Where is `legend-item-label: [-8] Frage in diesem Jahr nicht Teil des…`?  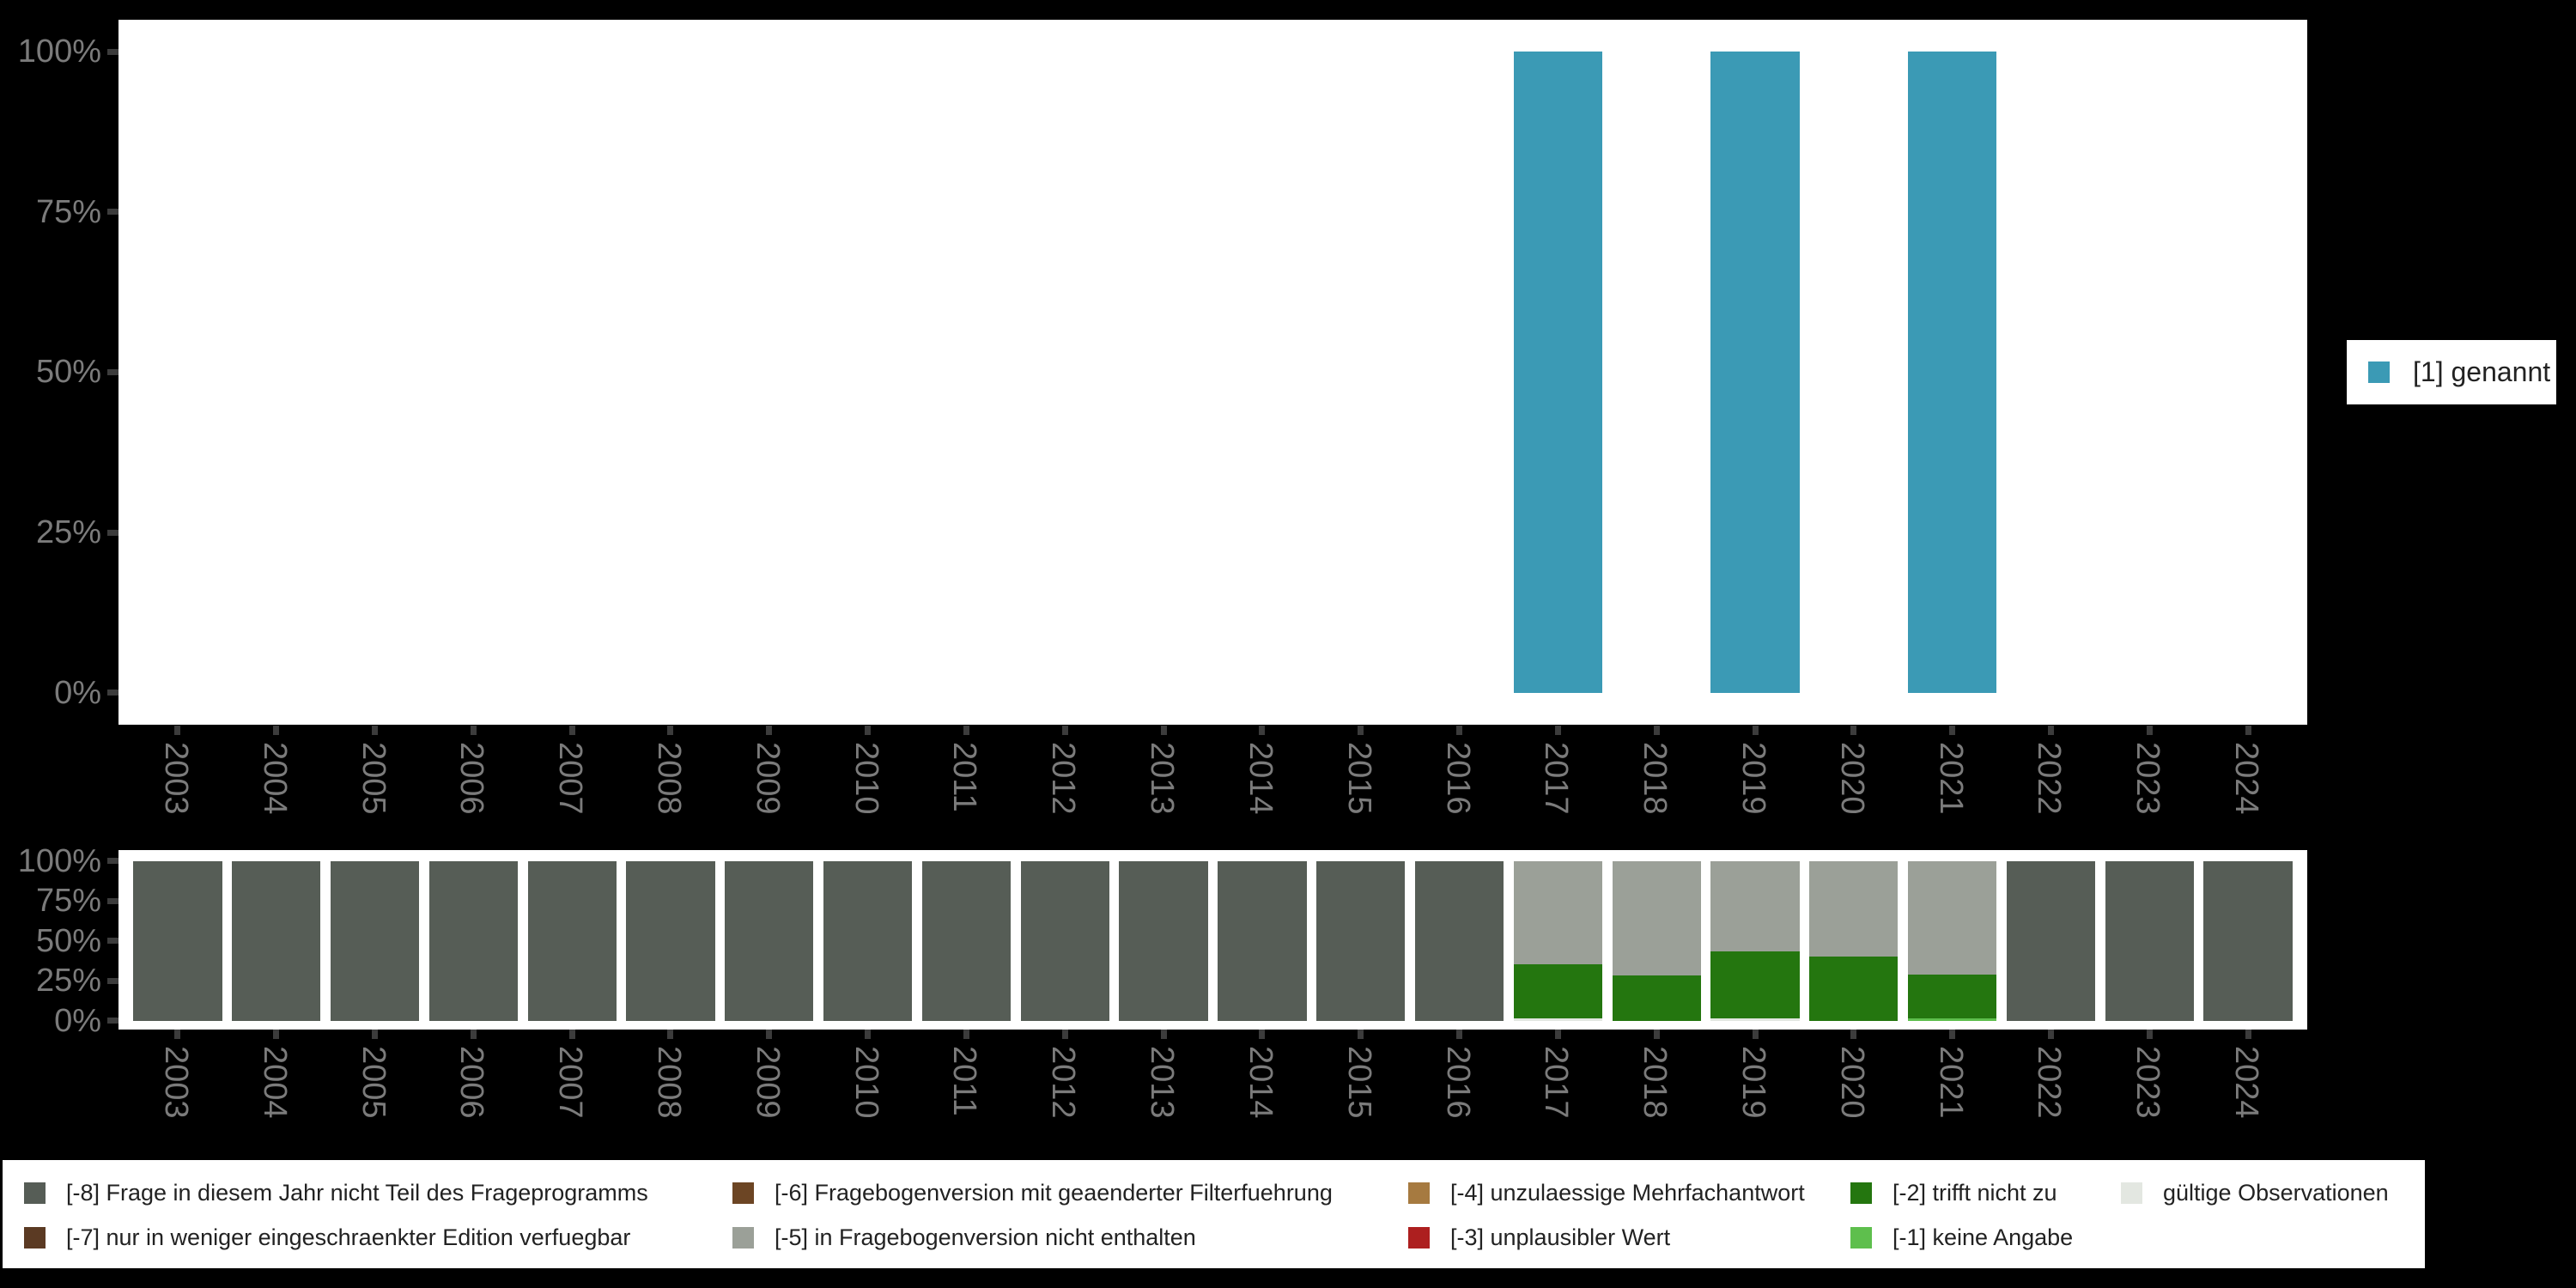
legend-item-label: [-8] Frage in diesem Jahr nicht Teil des… is located at coordinates (357, 1193).